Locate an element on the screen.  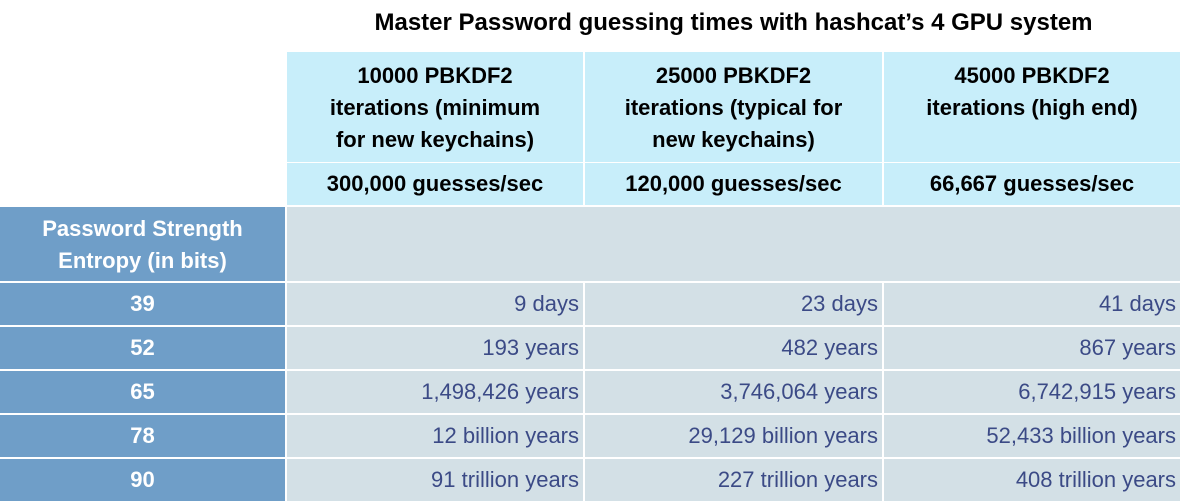
table-cell: 52,433 billion years is located at coordinates (1032, 436).